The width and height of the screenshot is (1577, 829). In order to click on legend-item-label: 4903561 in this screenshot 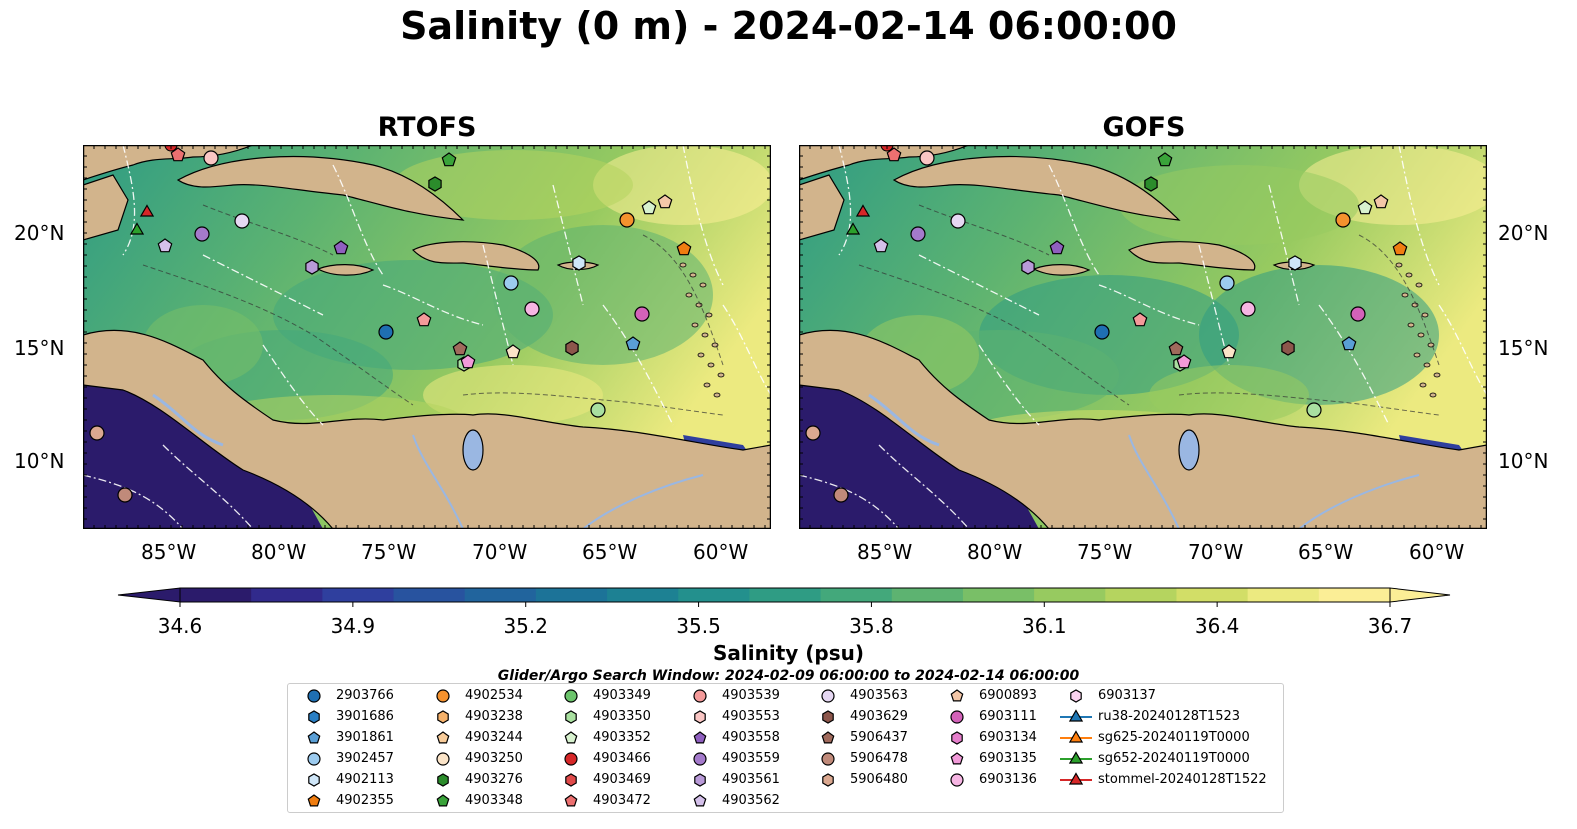, I will do `click(751, 779)`.